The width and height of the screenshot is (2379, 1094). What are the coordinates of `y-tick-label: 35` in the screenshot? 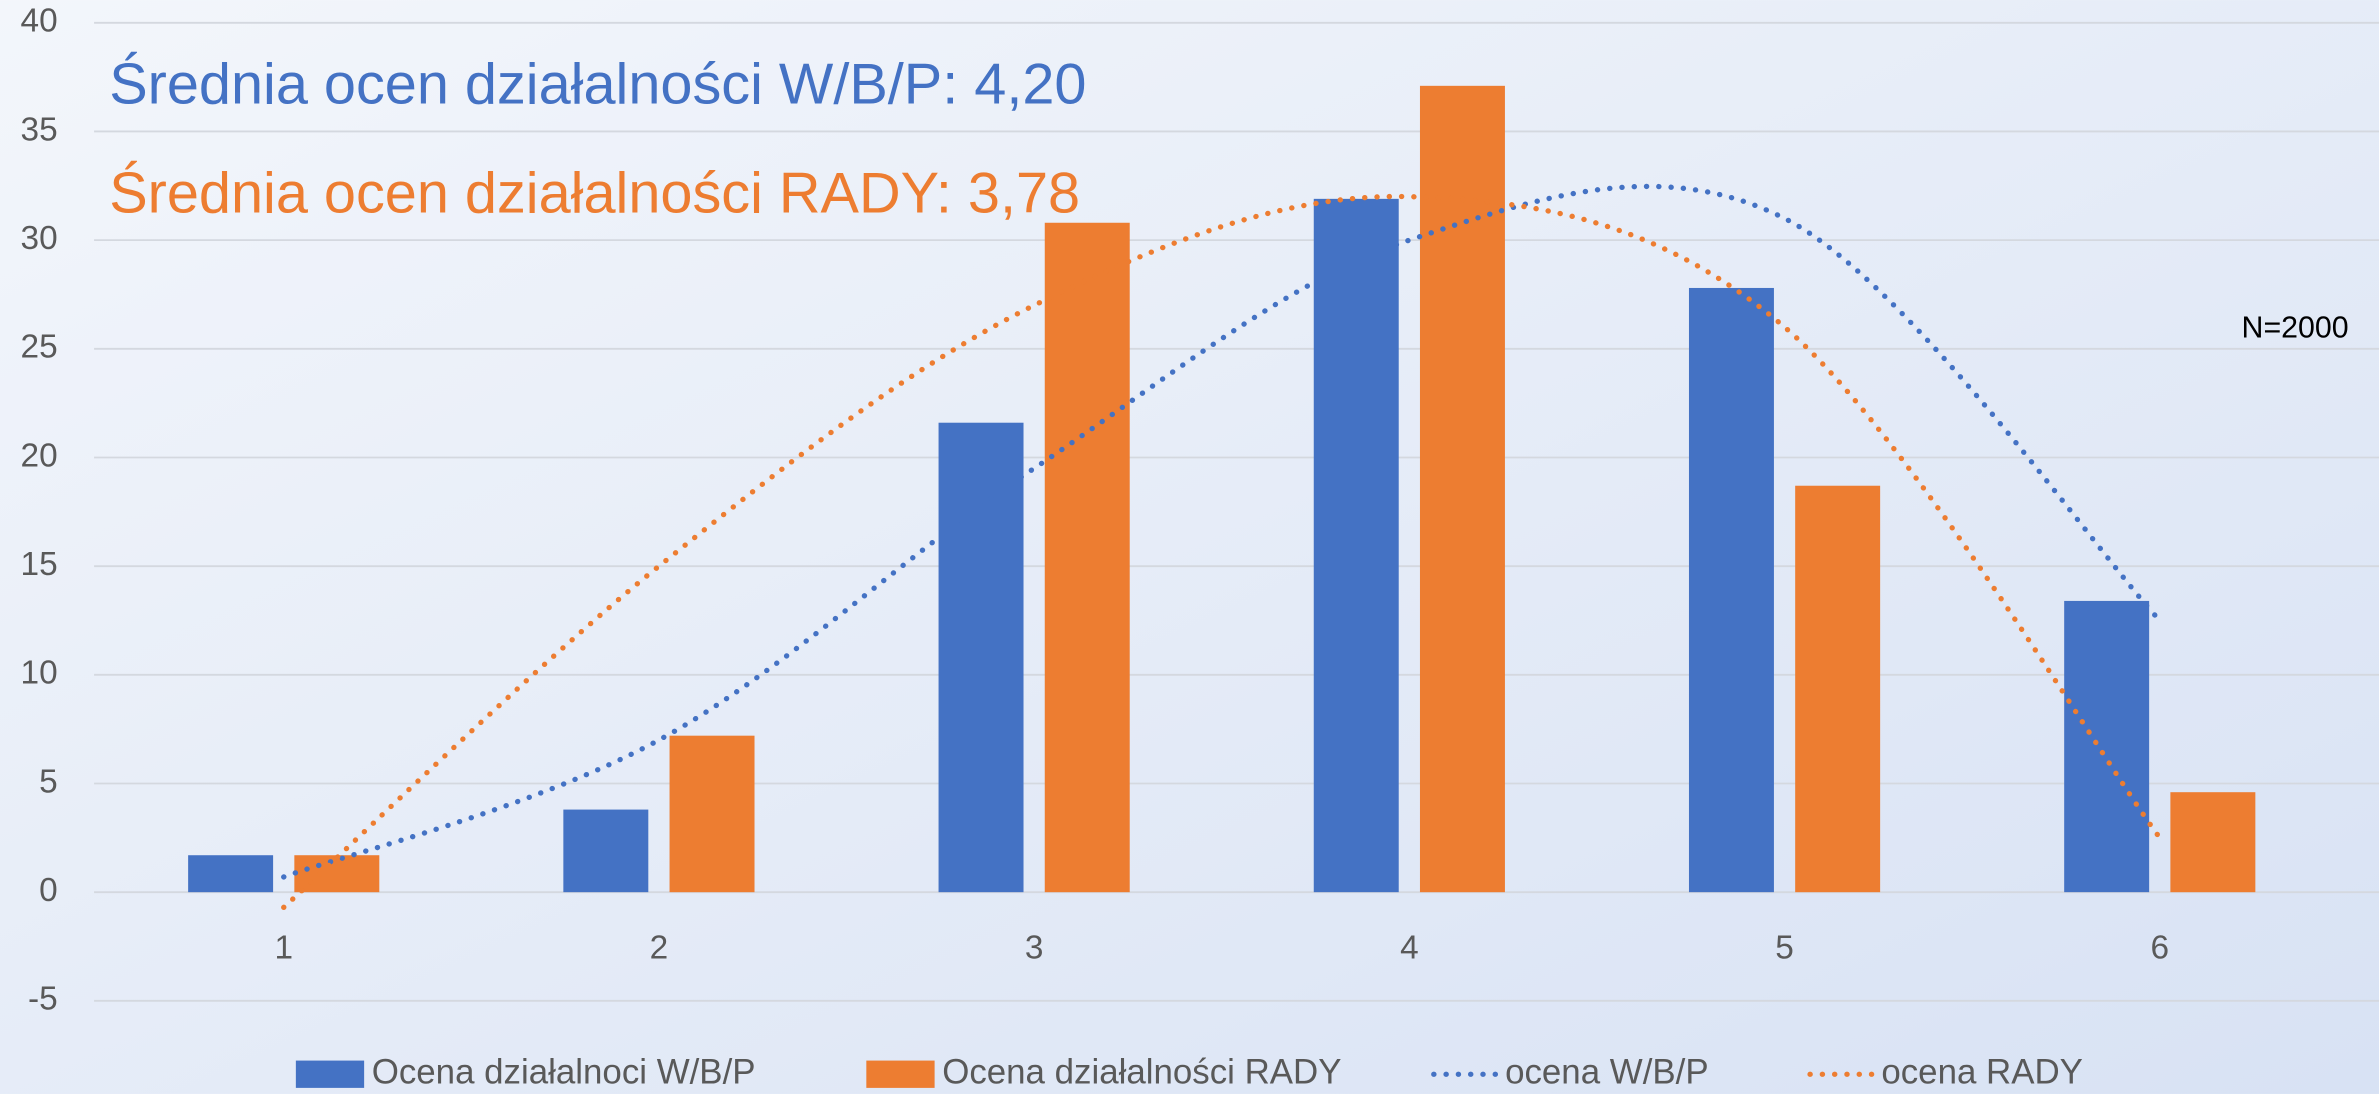 It's located at (39, 129).